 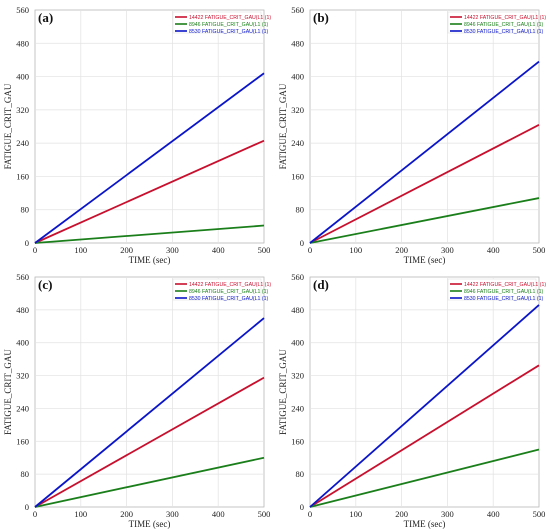 What do you see at coordinates (45, 17) in the screenshot?
I see `panel-label: (a)` at bounding box center [45, 17].